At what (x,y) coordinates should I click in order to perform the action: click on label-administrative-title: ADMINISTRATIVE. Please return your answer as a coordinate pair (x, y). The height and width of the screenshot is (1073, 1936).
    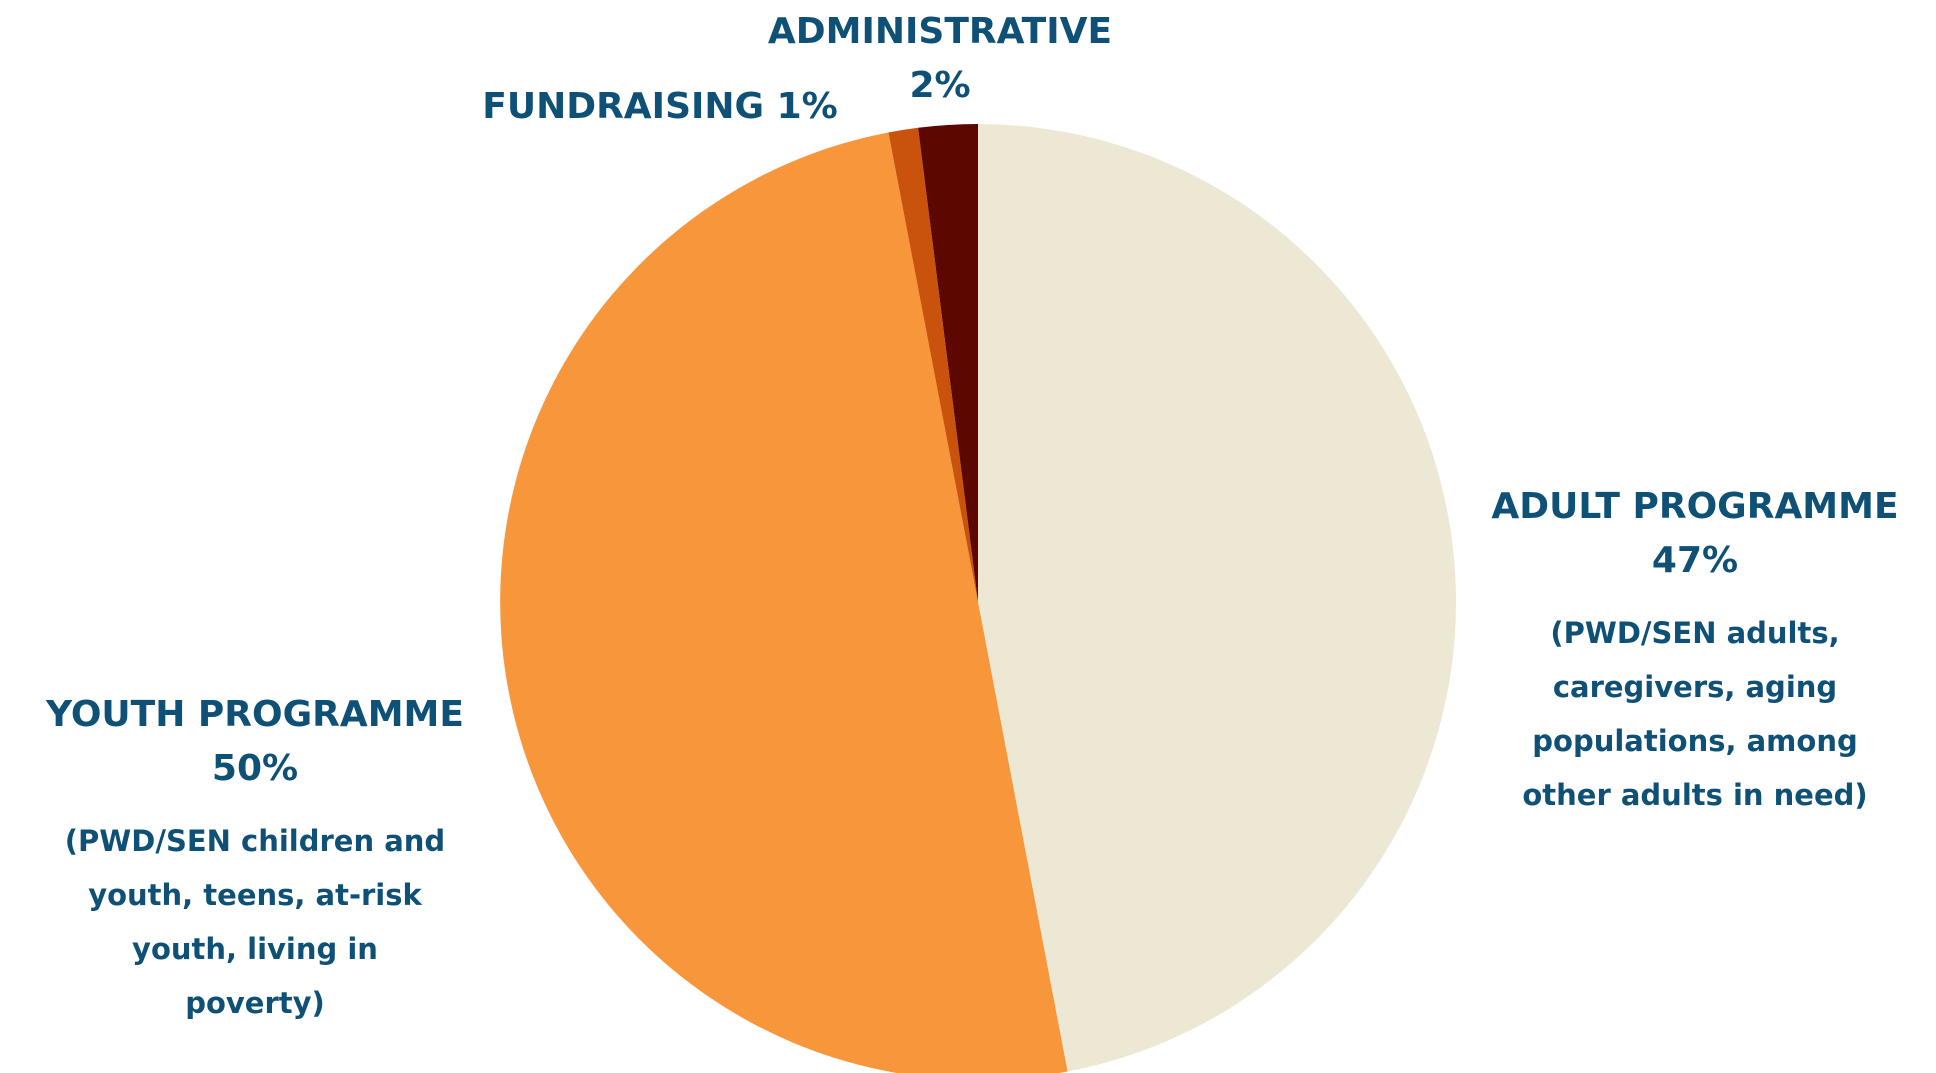
    Looking at the image, I should click on (940, 31).